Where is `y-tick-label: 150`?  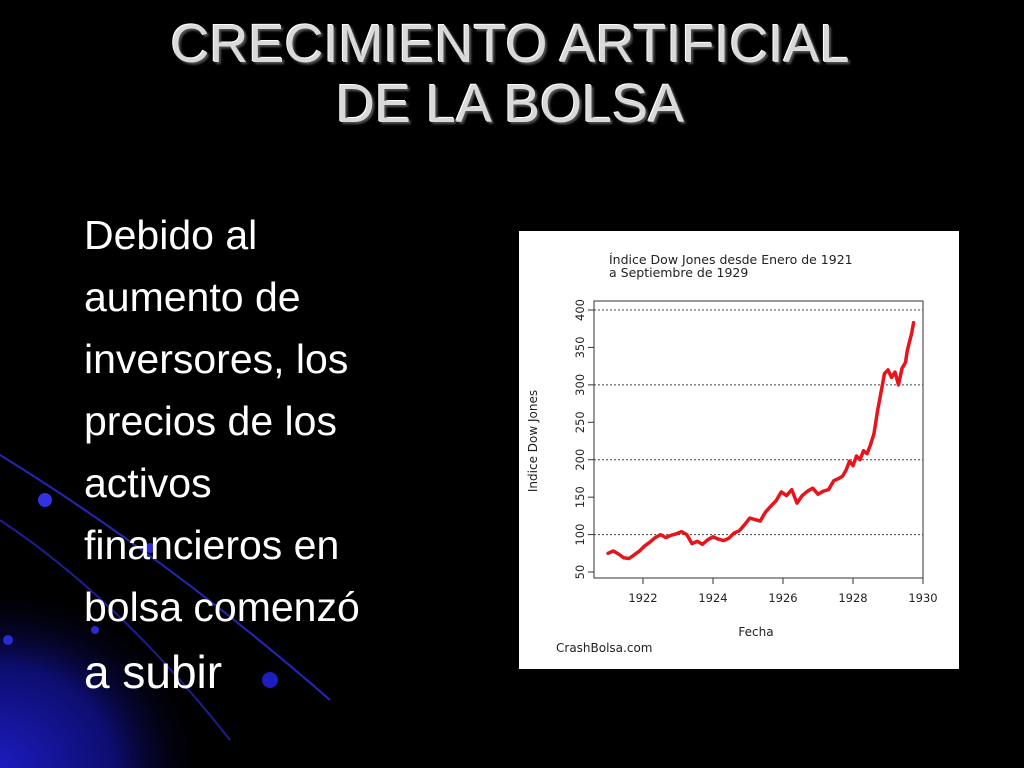 y-tick-label: 150 is located at coordinates (580, 497).